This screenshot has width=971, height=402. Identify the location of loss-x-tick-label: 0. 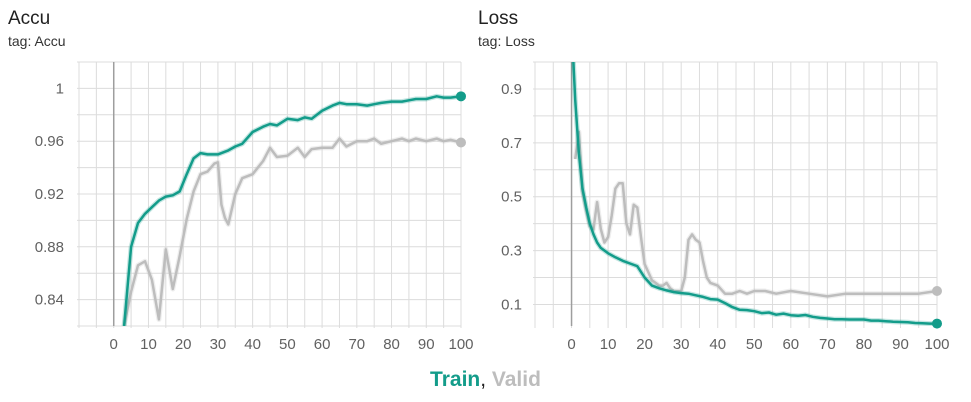
(571, 344).